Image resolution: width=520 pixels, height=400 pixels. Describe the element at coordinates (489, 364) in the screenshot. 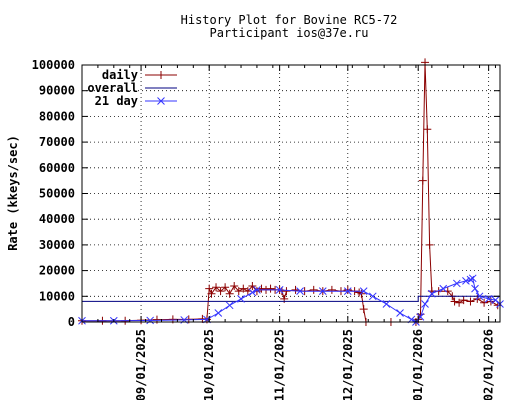

I see `x-tick-label: 02/01/2026` at that location.